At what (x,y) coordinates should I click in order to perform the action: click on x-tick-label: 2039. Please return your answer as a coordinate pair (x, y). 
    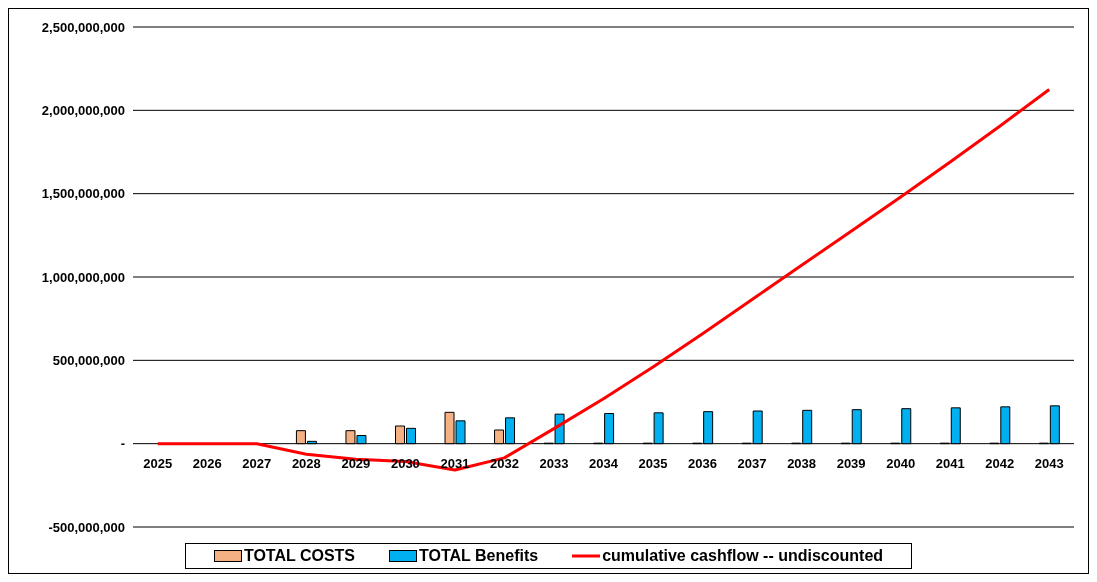
    Looking at the image, I should click on (851, 463).